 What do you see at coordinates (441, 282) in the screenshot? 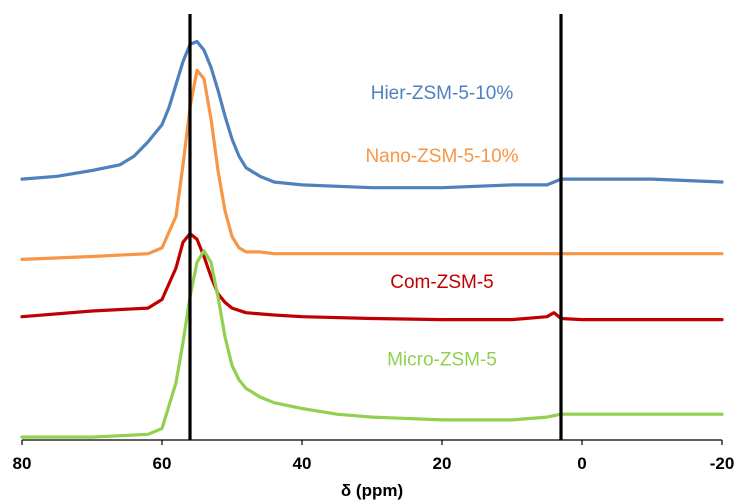
I see `series-label-2: Com-ZSM-5` at bounding box center [441, 282].